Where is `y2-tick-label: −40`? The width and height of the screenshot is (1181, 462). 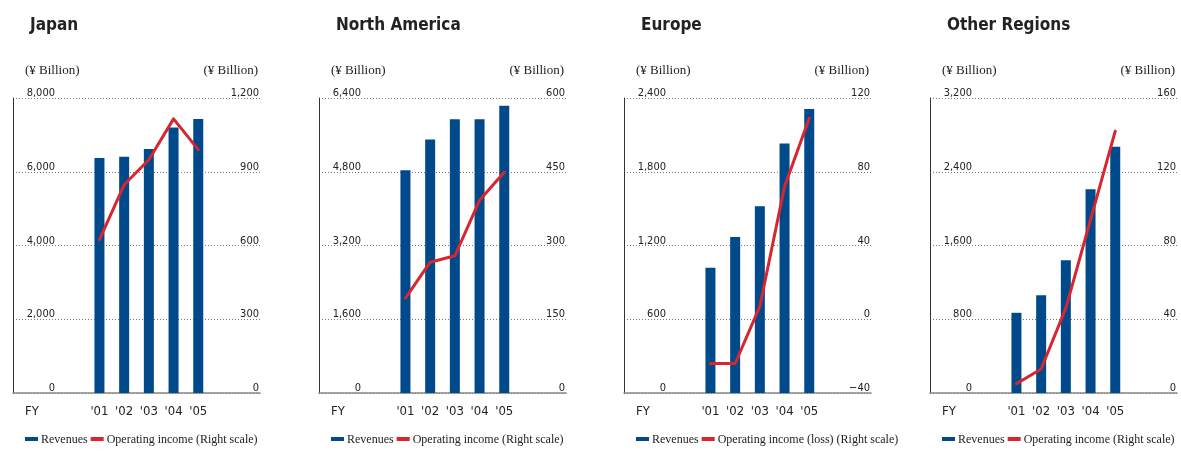
y2-tick-label: −40 is located at coordinates (859, 387).